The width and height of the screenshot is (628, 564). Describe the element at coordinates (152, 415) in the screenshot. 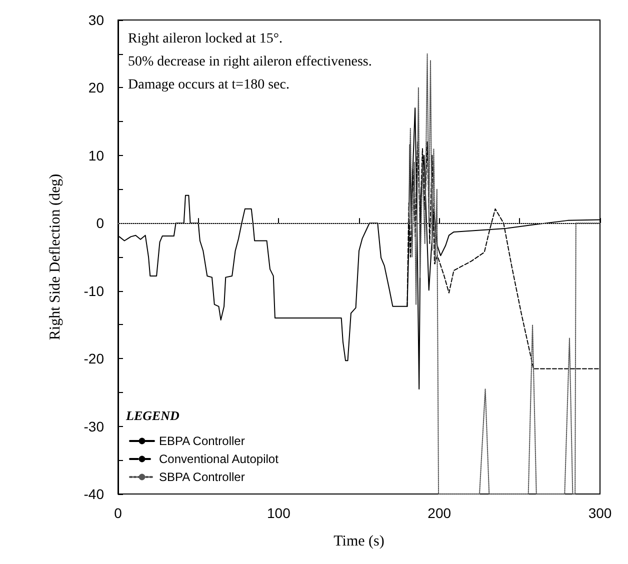

I see `legend-title: LEGEND` at that location.